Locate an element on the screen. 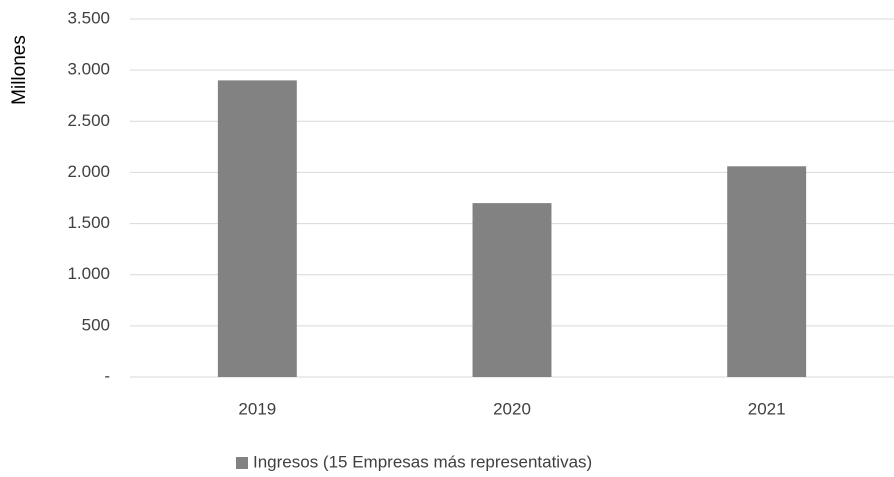 Image resolution: width=894 pixels, height=477 pixels. y-tick-label: 500 is located at coordinates (96, 324).